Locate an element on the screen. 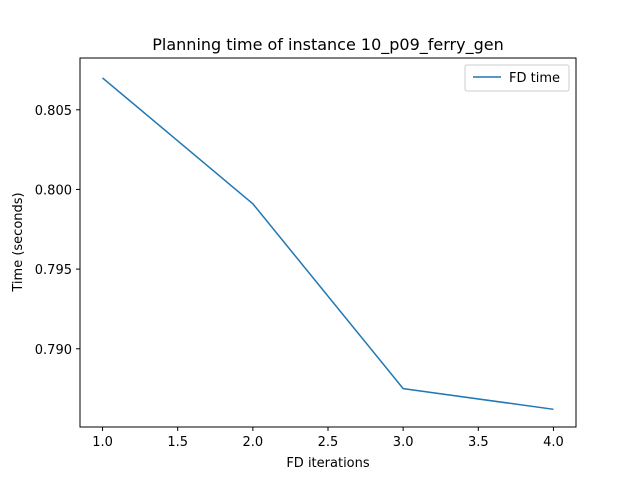 The height and width of the screenshot is (480, 640). y-tick-label: 0.800 is located at coordinates (53, 190).